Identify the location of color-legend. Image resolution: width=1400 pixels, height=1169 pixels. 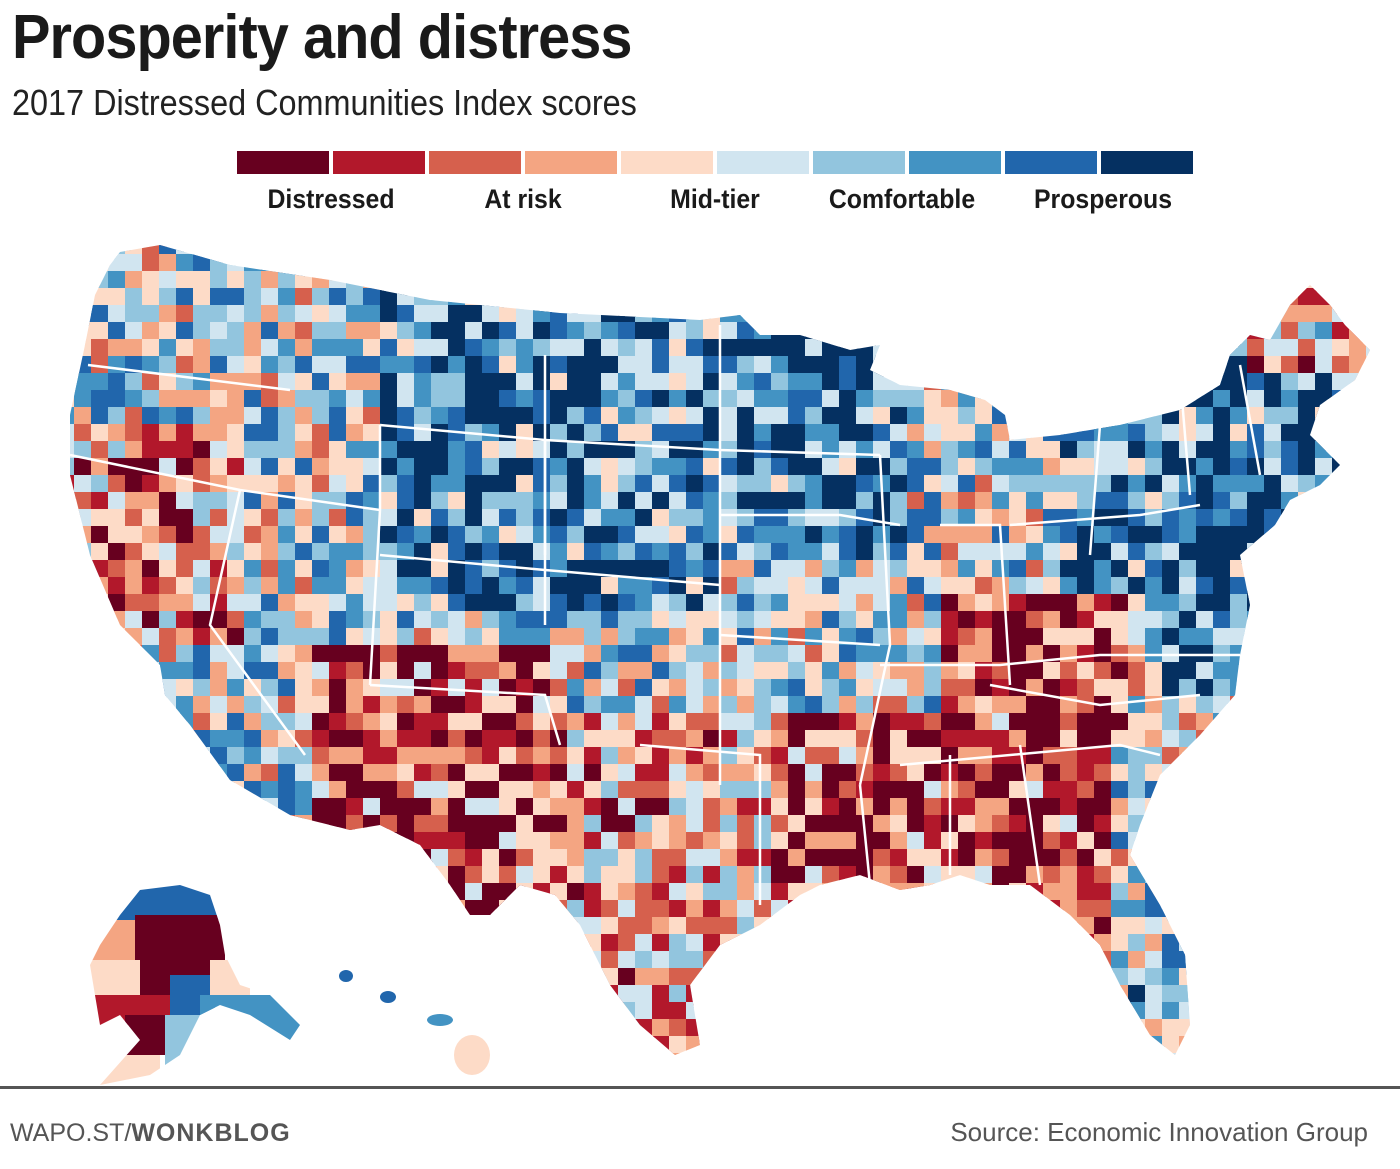
(715, 162).